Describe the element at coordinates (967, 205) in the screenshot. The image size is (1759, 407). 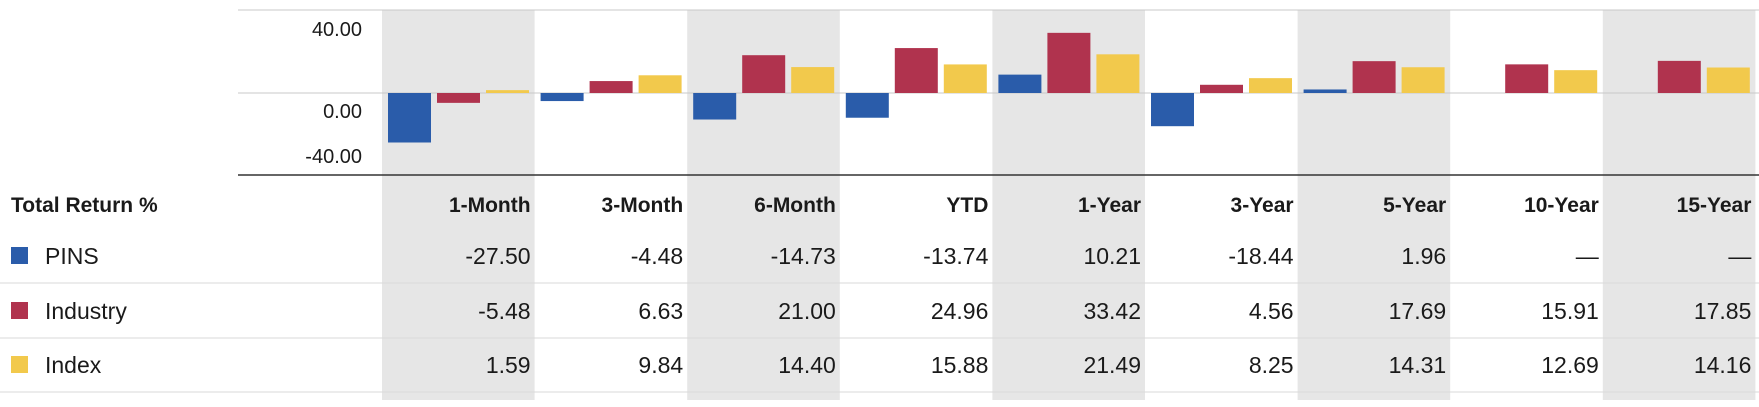
I see `column-header: YTD` at that location.